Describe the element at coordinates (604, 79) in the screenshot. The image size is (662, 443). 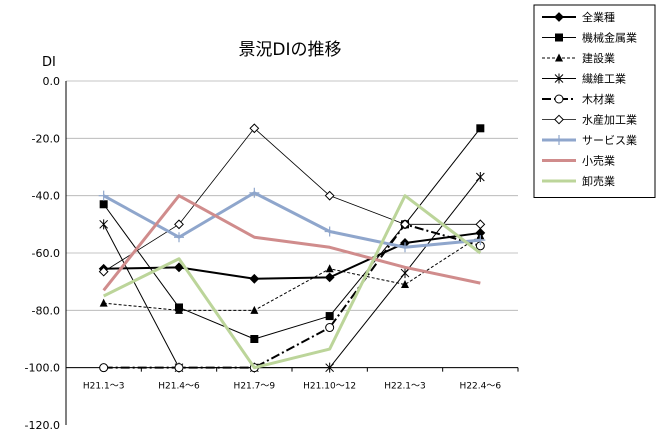
I see `legend-label: 繊維工業` at that location.